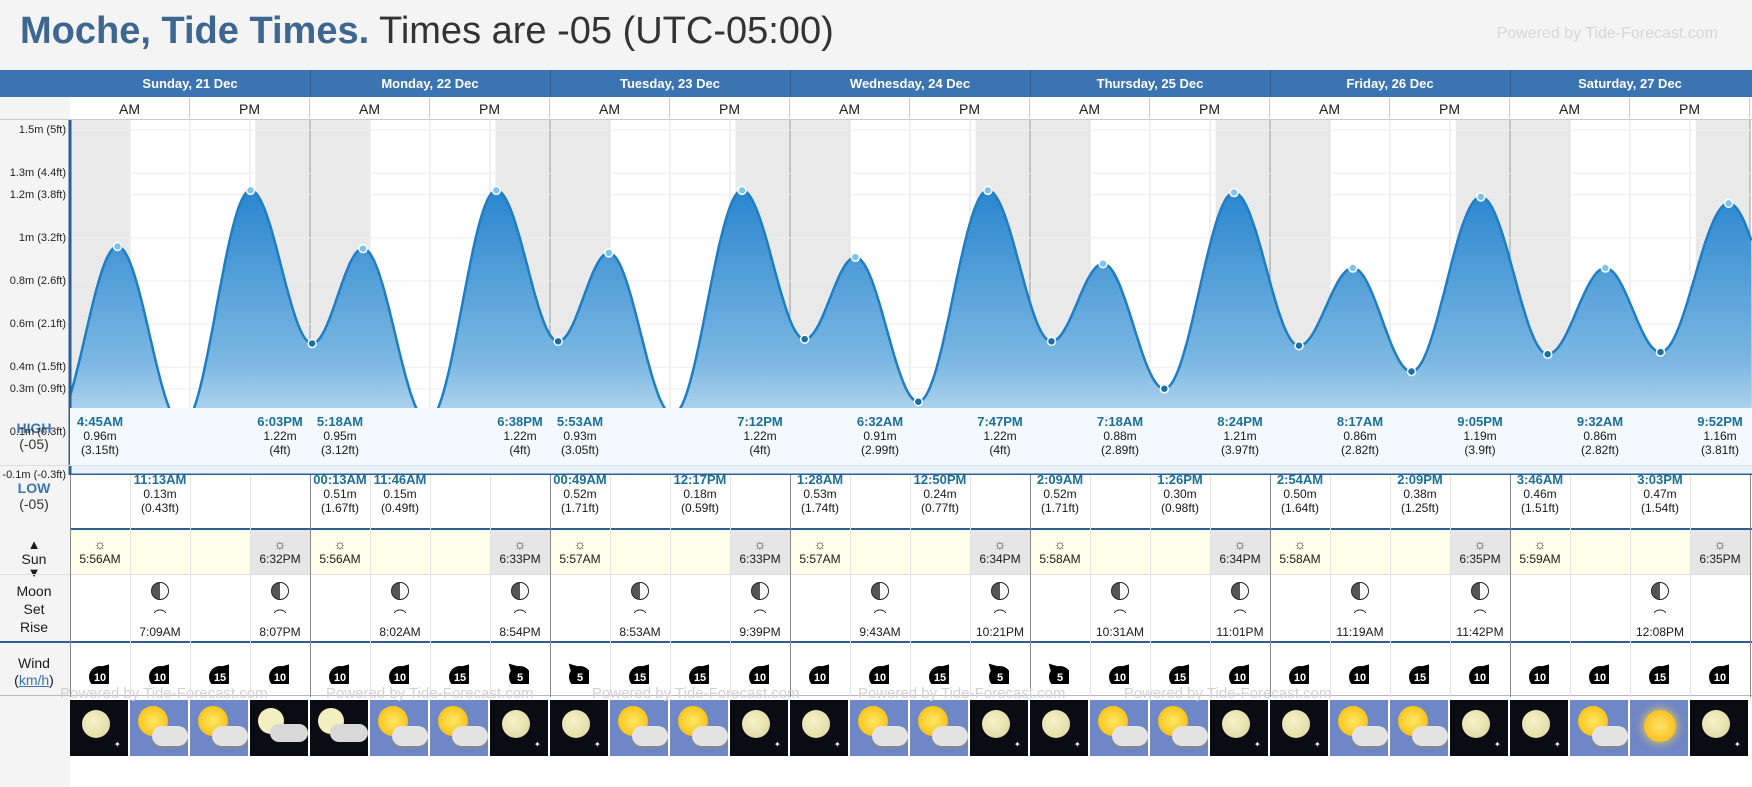 The height and width of the screenshot is (787, 1752). What do you see at coordinates (280, 436) in the screenshot?
I see `high-tide-cell: 6:03PM 1.22m (4ft)` at bounding box center [280, 436].